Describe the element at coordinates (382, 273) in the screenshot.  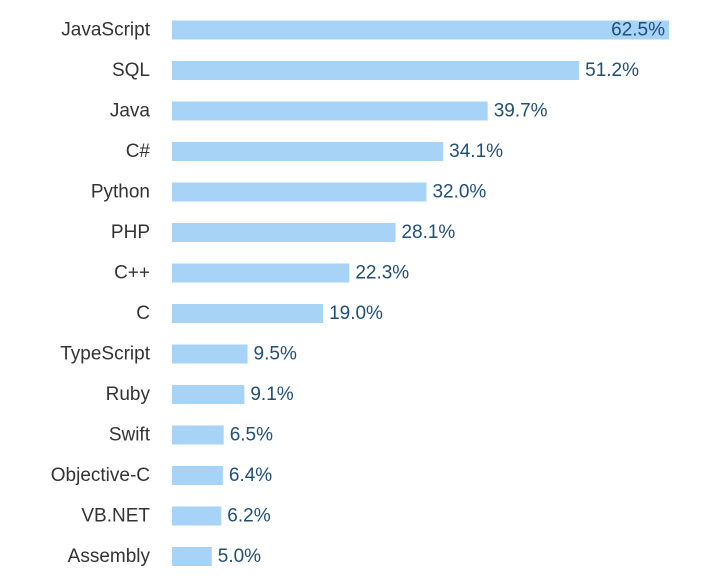
I see `value-label-c: 22.3%` at that location.